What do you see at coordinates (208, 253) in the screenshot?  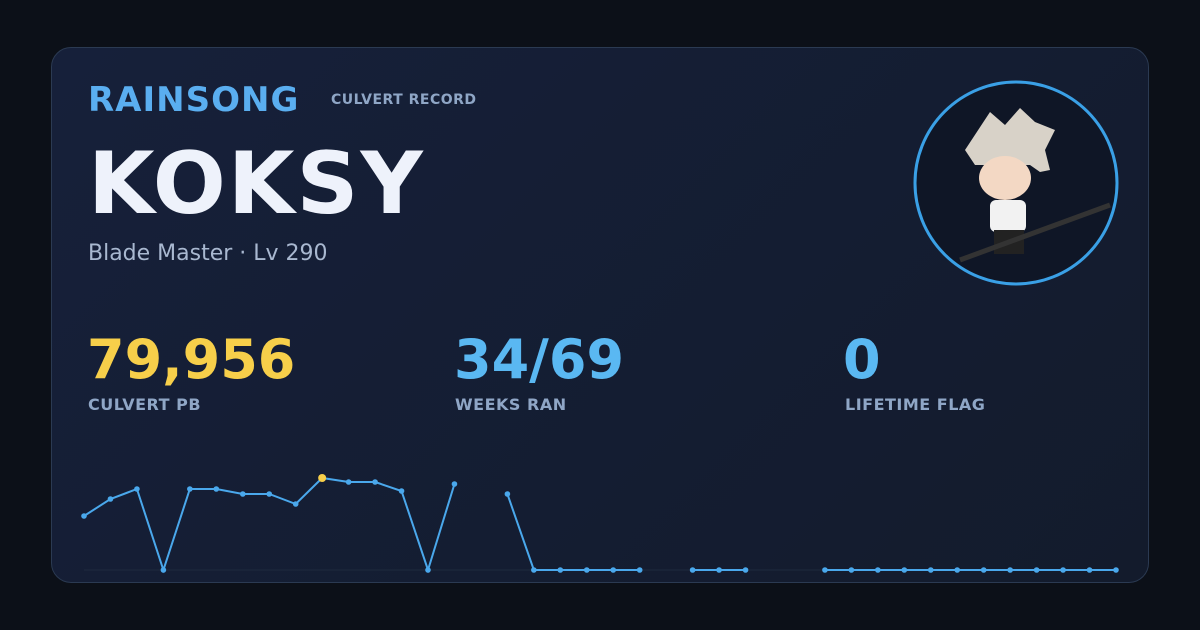 I see `player-info: Blade Master · Lv 290` at bounding box center [208, 253].